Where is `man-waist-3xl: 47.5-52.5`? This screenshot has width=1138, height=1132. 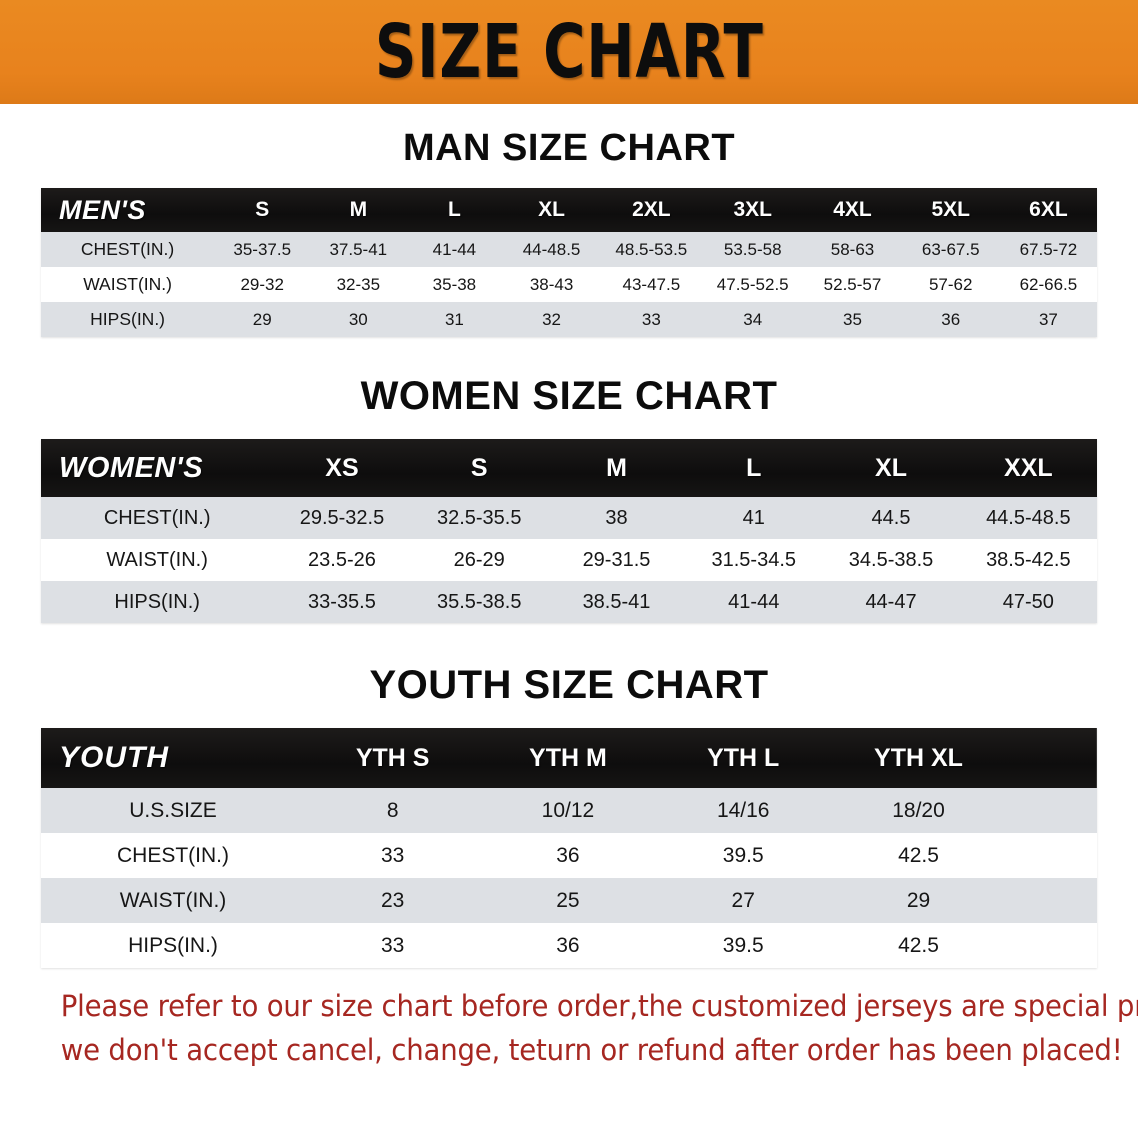 man-waist-3xl: 47.5-52.5 is located at coordinates (752, 284).